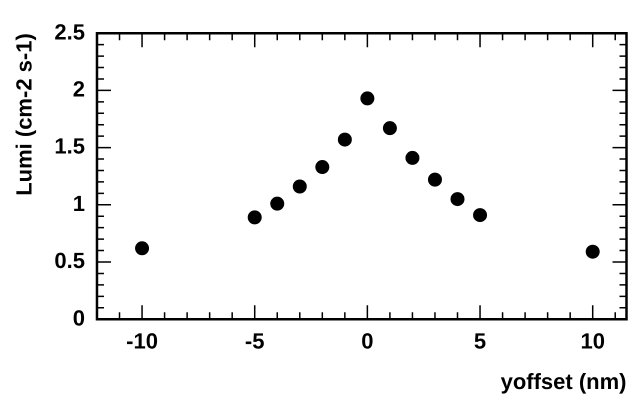  Describe the element at coordinates (142, 341) in the screenshot. I see `x-tick-label: -10` at that location.